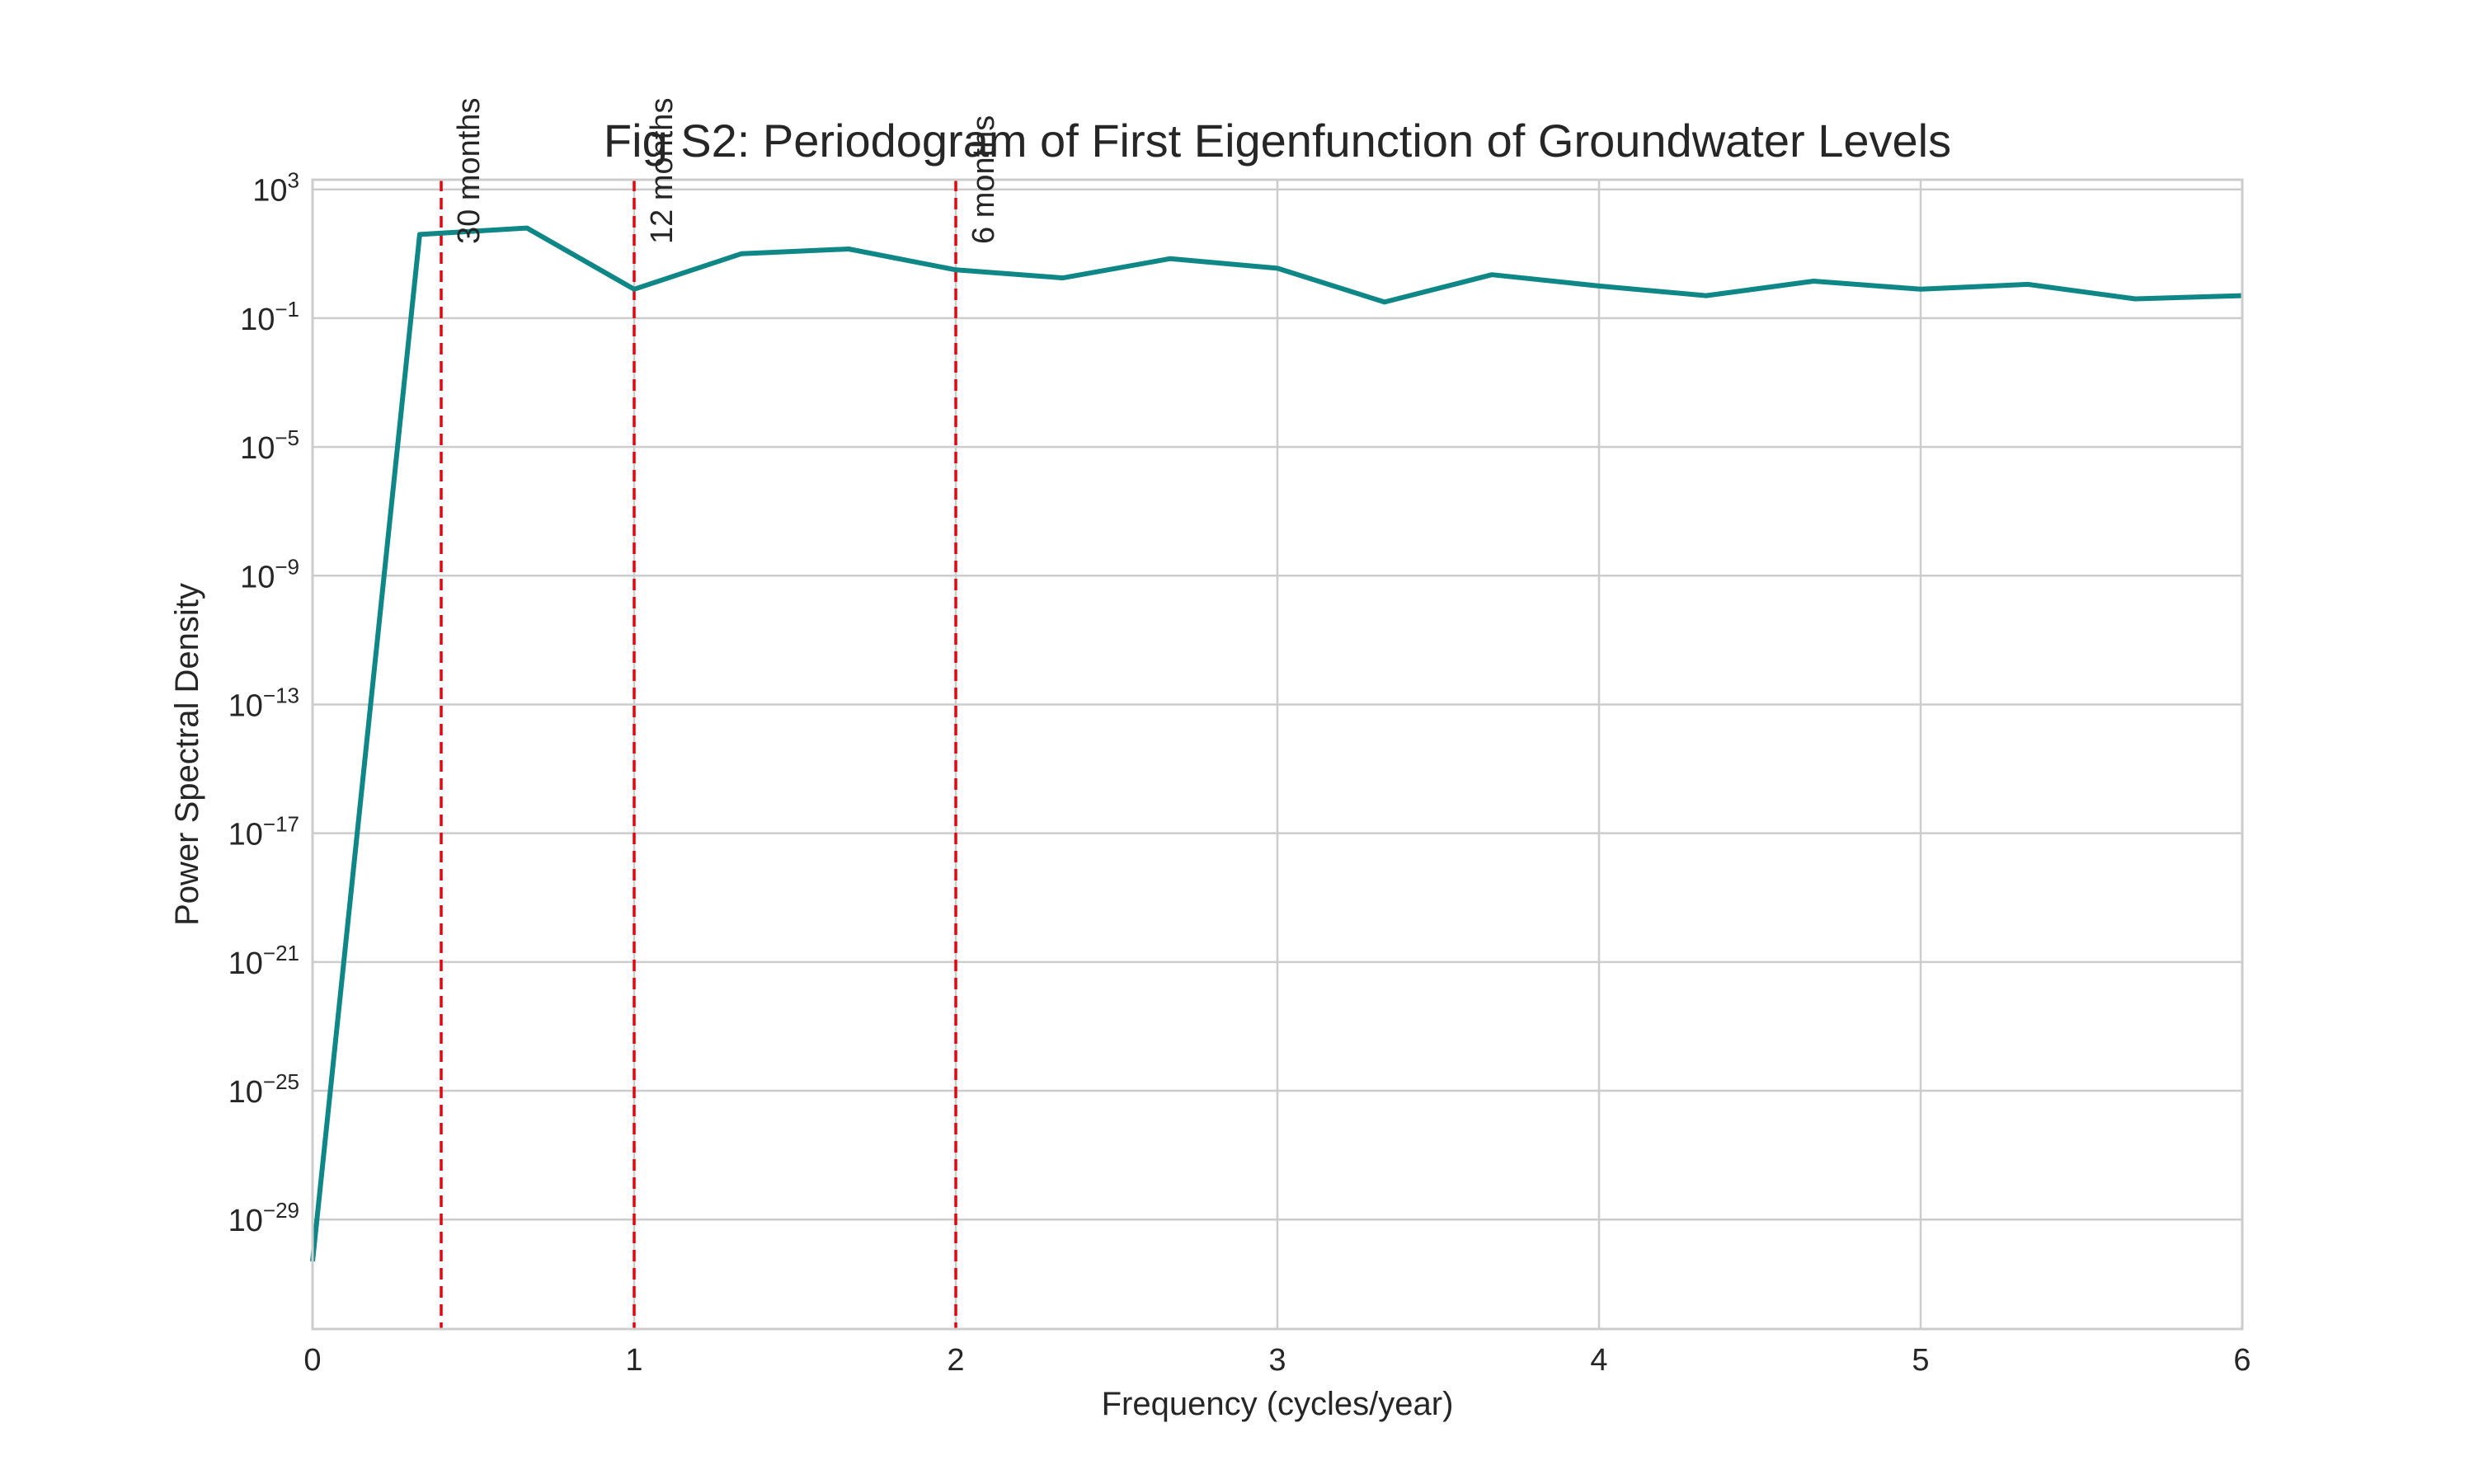 This screenshot has height=1484, width=2474. I want to click on y-tick-labels: 10³ 10⁻¹ 10⁻⁵ 10⁻⁹ 10⁻¹³ 10⁻¹⁷ 10⁻²¹ 10⁻²⁵ 10⁻²⁹, so click(263, 703).